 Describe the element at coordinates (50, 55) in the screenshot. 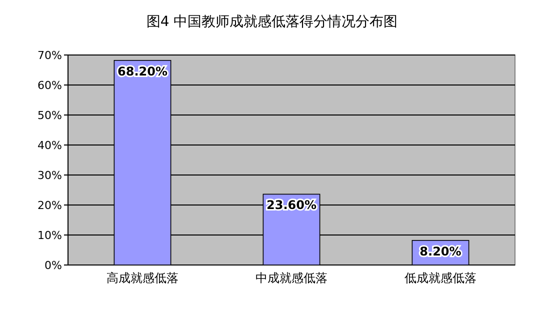

I see `y-tick-label: 70%` at that location.